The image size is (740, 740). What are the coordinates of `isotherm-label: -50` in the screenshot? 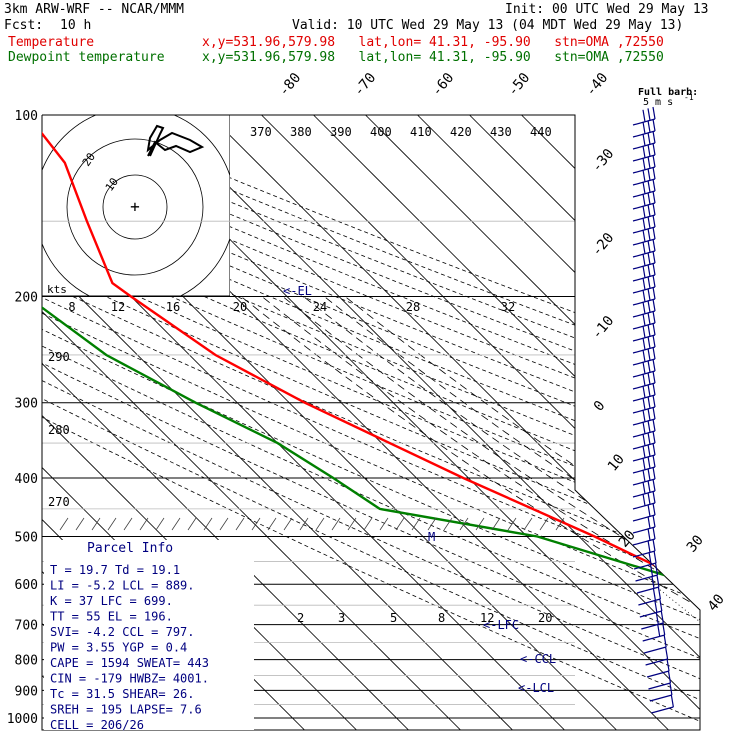 It's located at (519, 85).